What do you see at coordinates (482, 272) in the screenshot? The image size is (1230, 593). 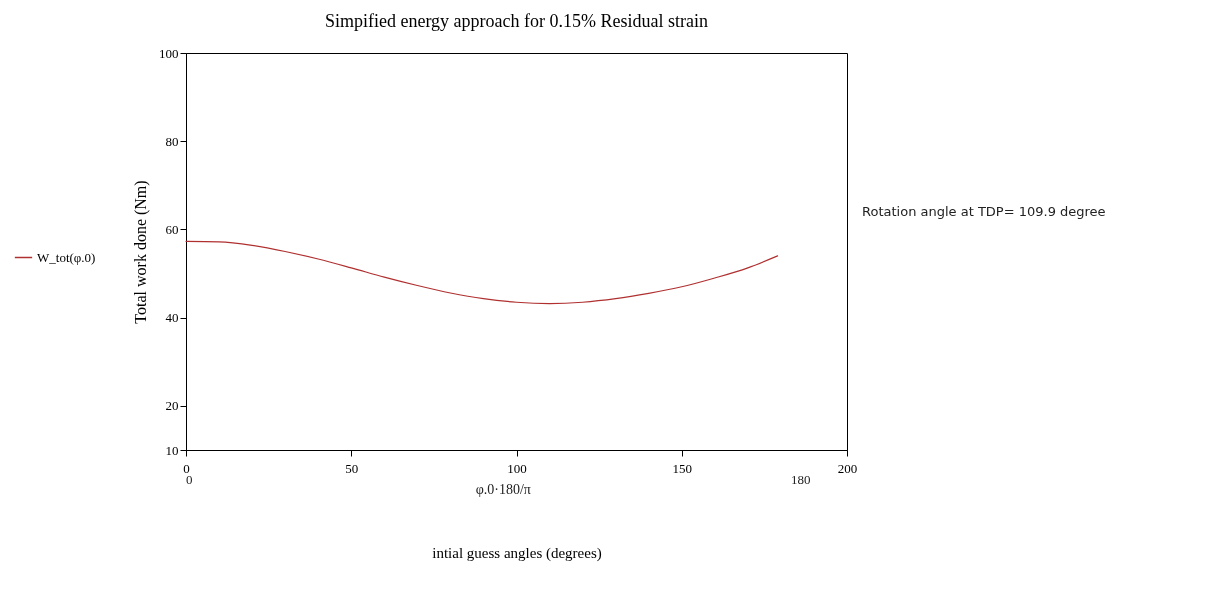 I see `line-series` at bounding box center [482, 272].